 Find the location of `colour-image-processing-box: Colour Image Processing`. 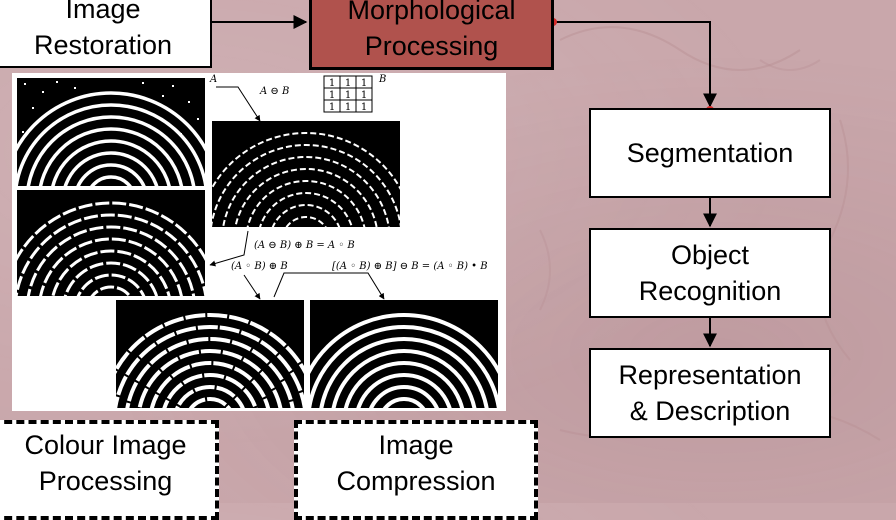

colour-image-processing-box: Colour Image Processing is located at coordinates (109, 470).